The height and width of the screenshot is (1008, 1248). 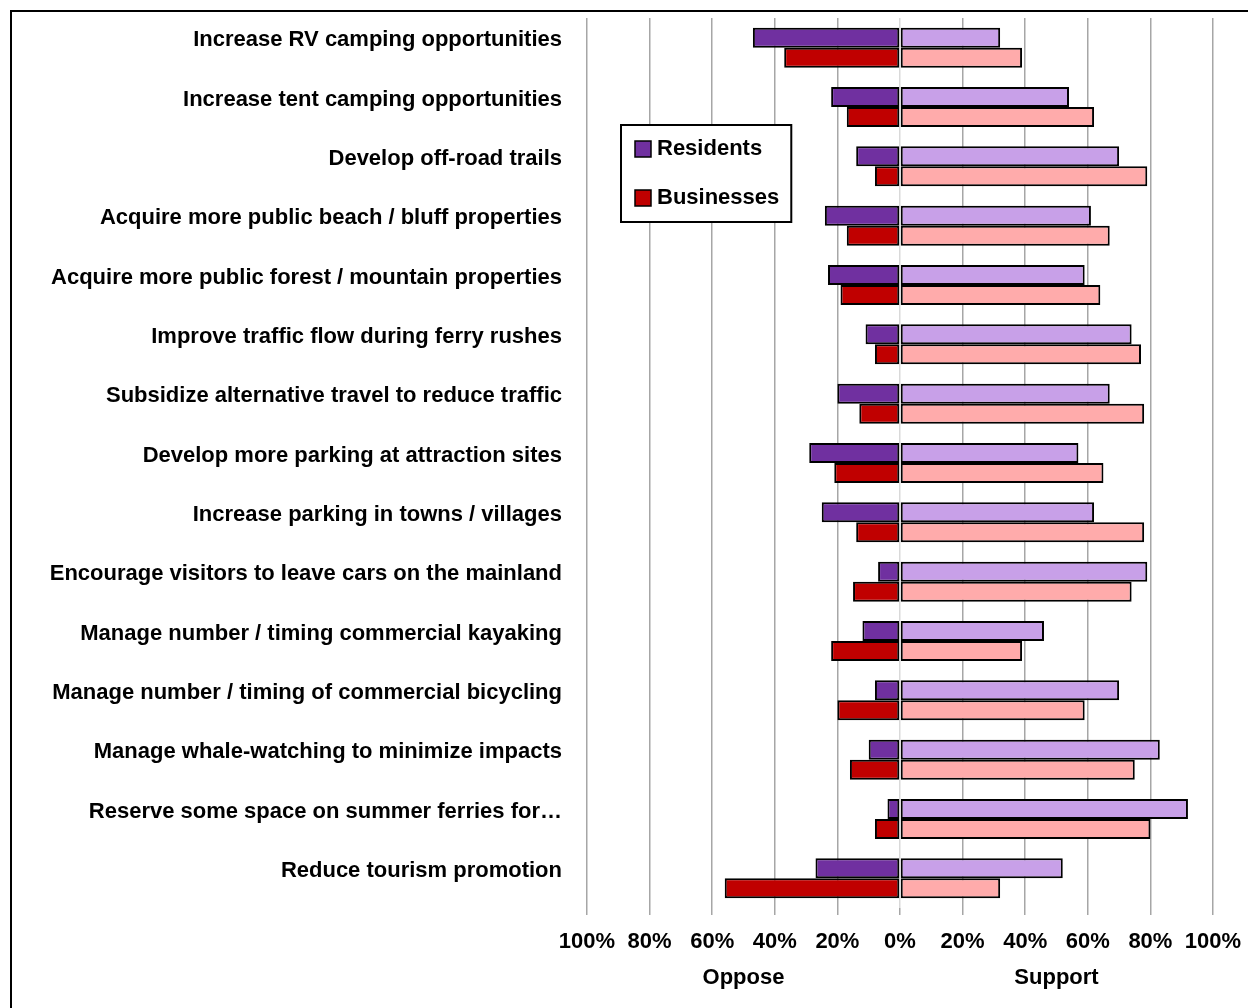 I want to click on x-tick-label: 0%, so click(x=900, y=941).